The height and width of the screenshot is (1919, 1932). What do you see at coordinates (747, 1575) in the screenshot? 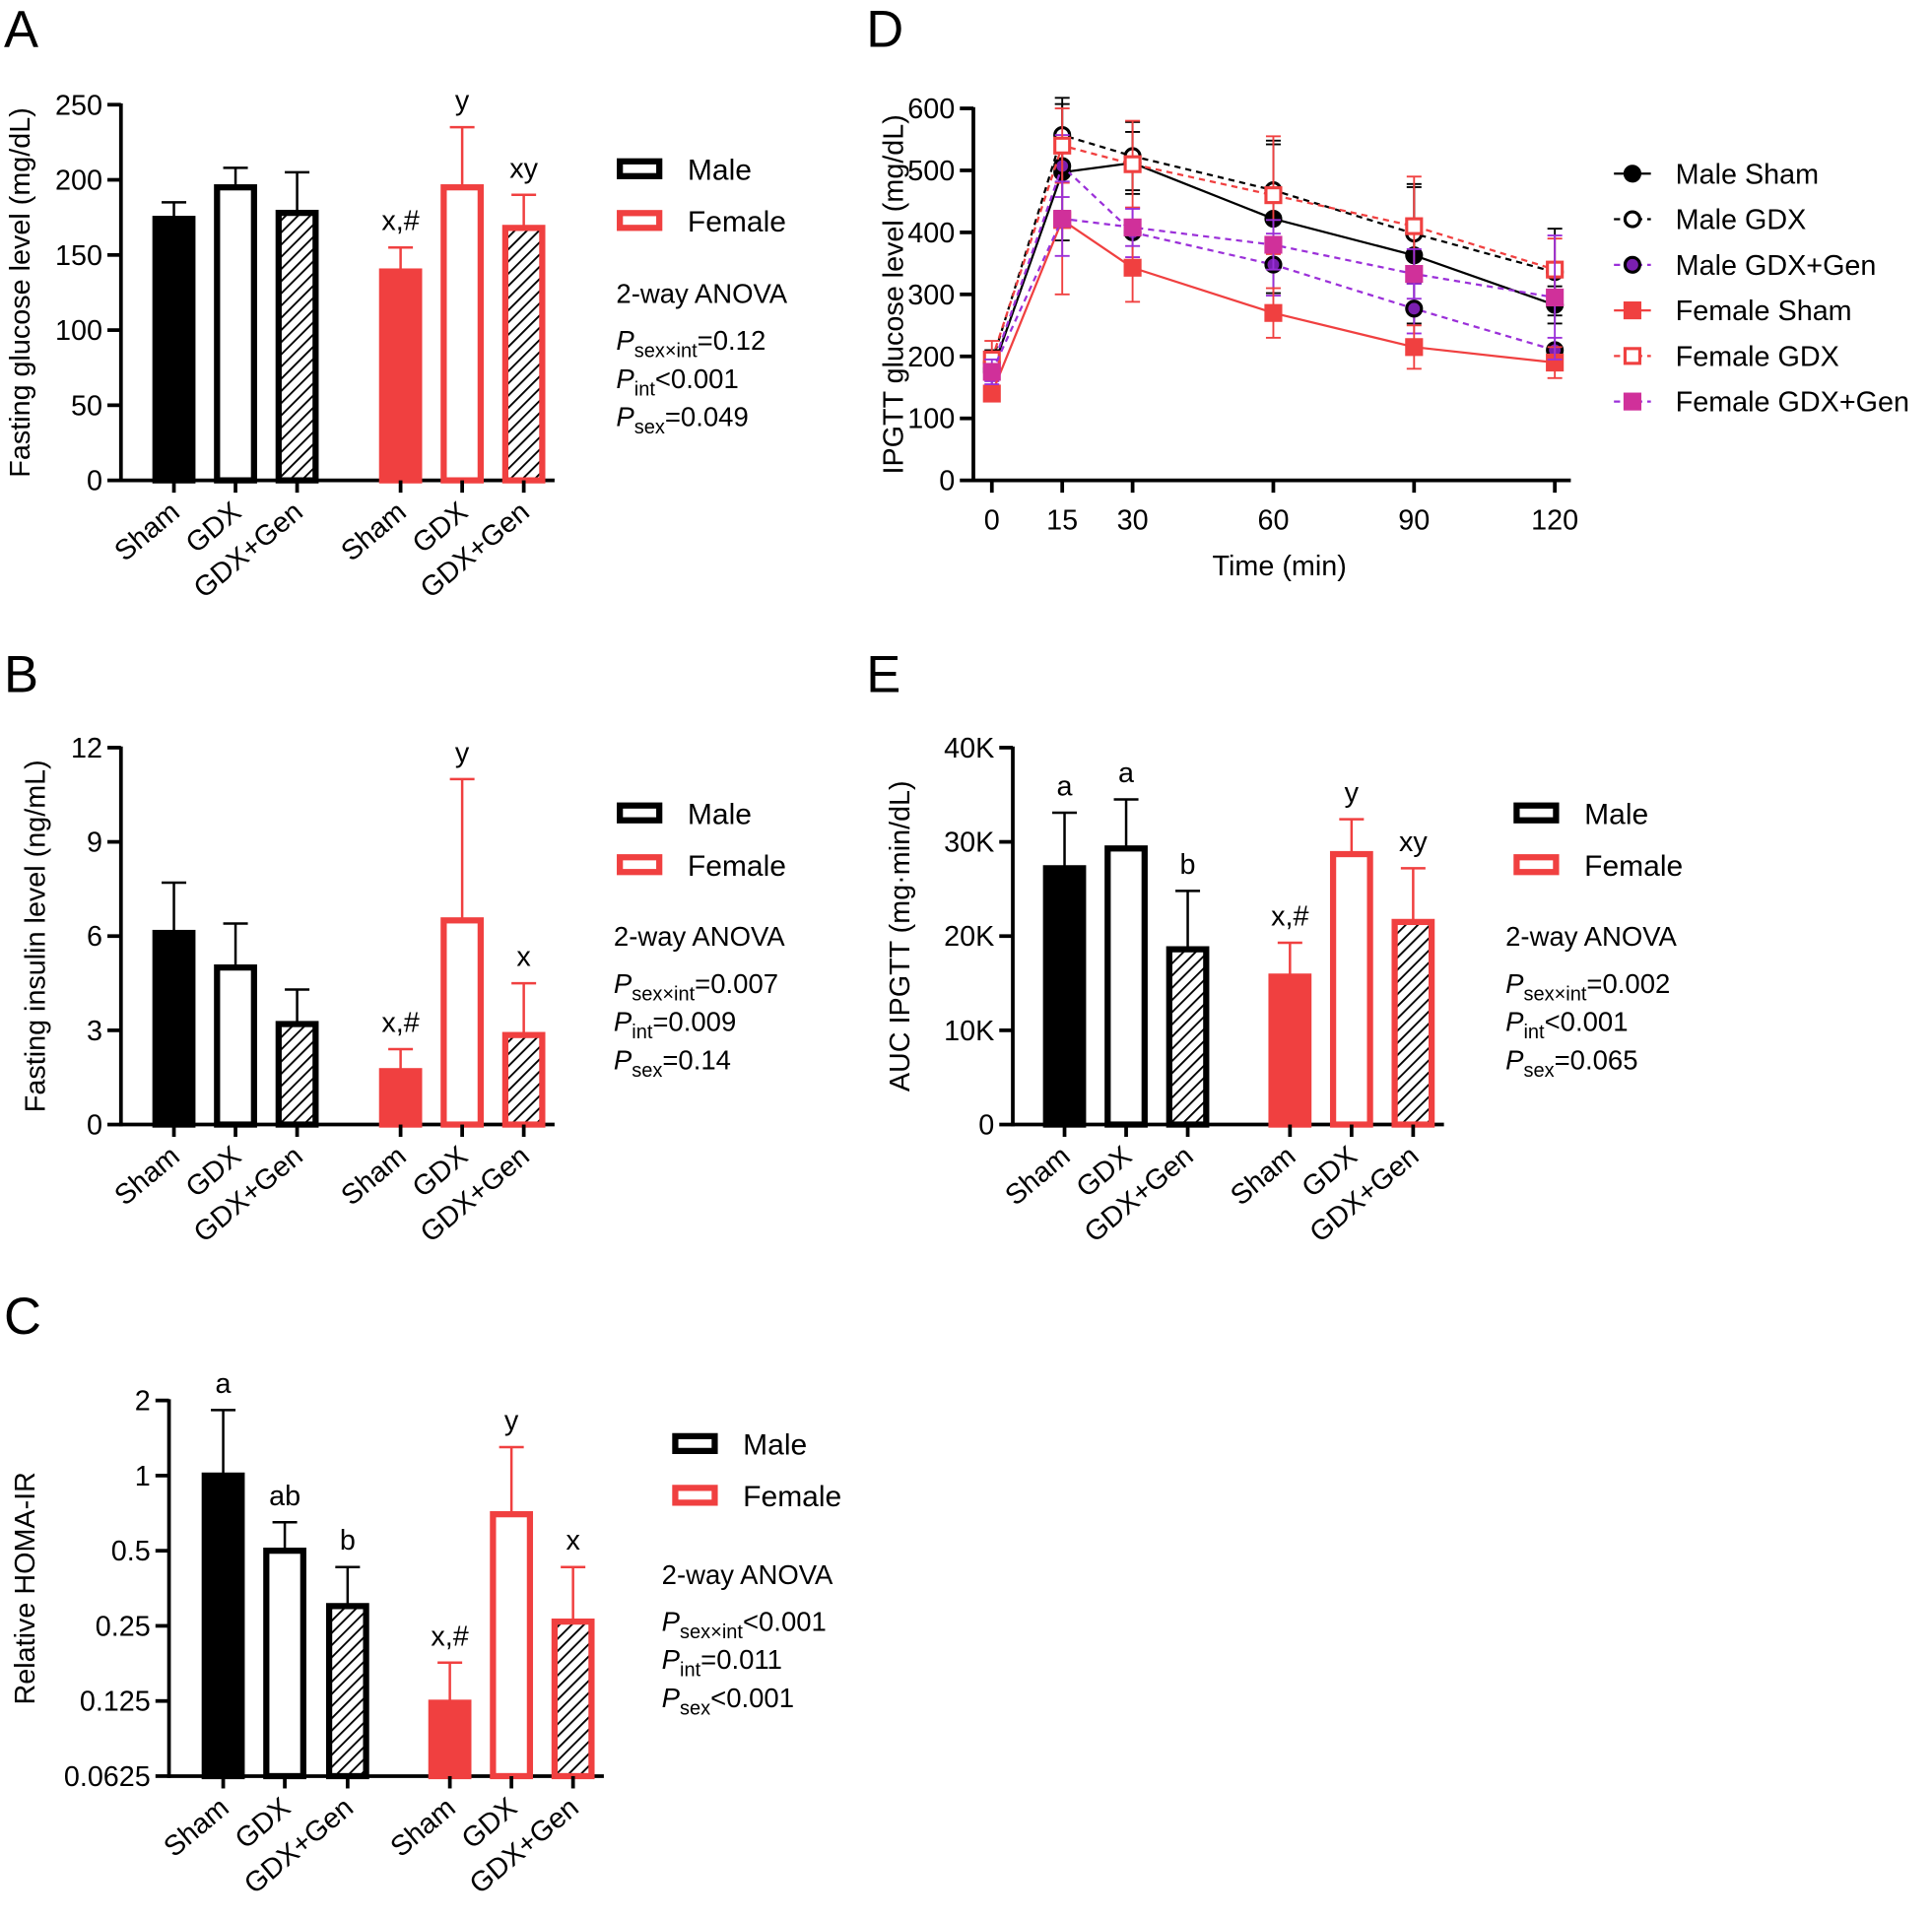
I see `stats-title: 2-way ANOVA` at bounding box center [747, 1575].